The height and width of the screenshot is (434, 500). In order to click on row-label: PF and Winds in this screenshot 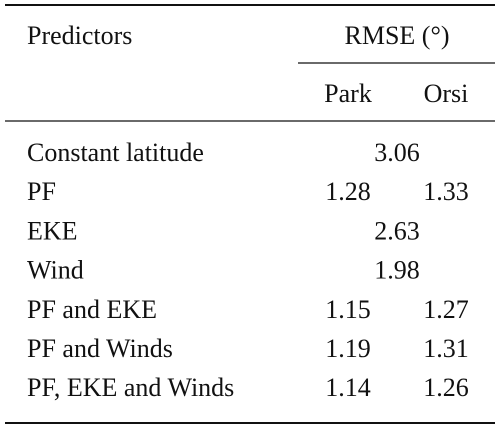, I will do `click(100, 348)`.